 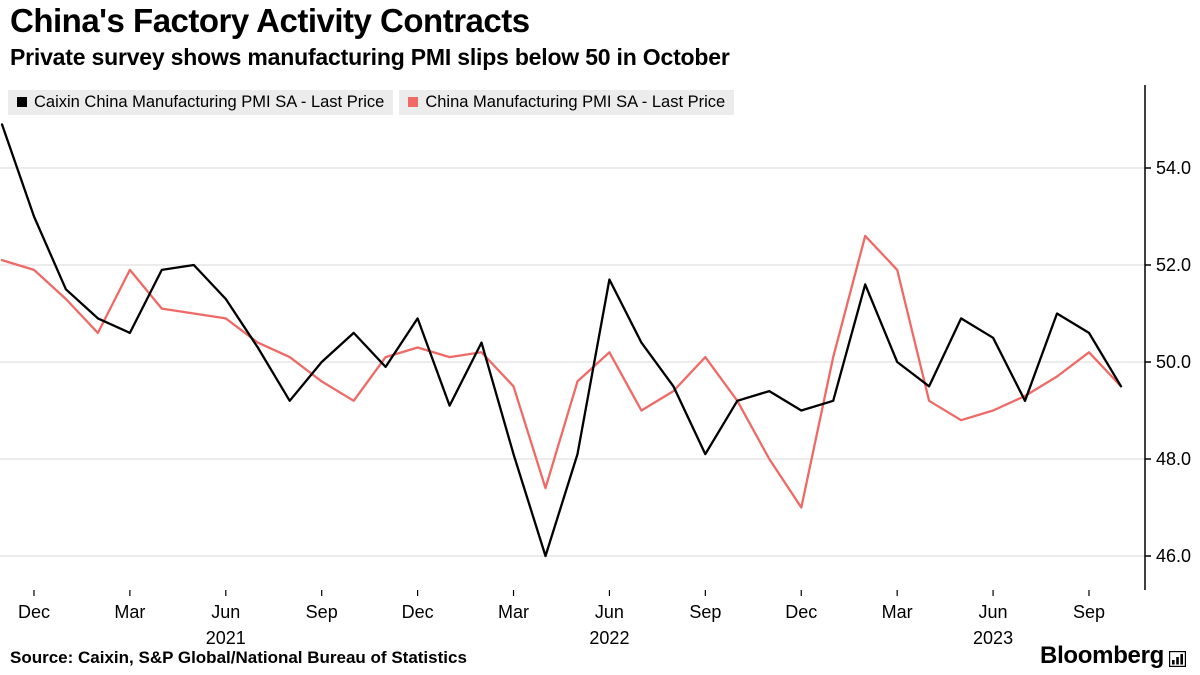 I want to click on svg-text: 48.0, so click(x=1173, y=459).